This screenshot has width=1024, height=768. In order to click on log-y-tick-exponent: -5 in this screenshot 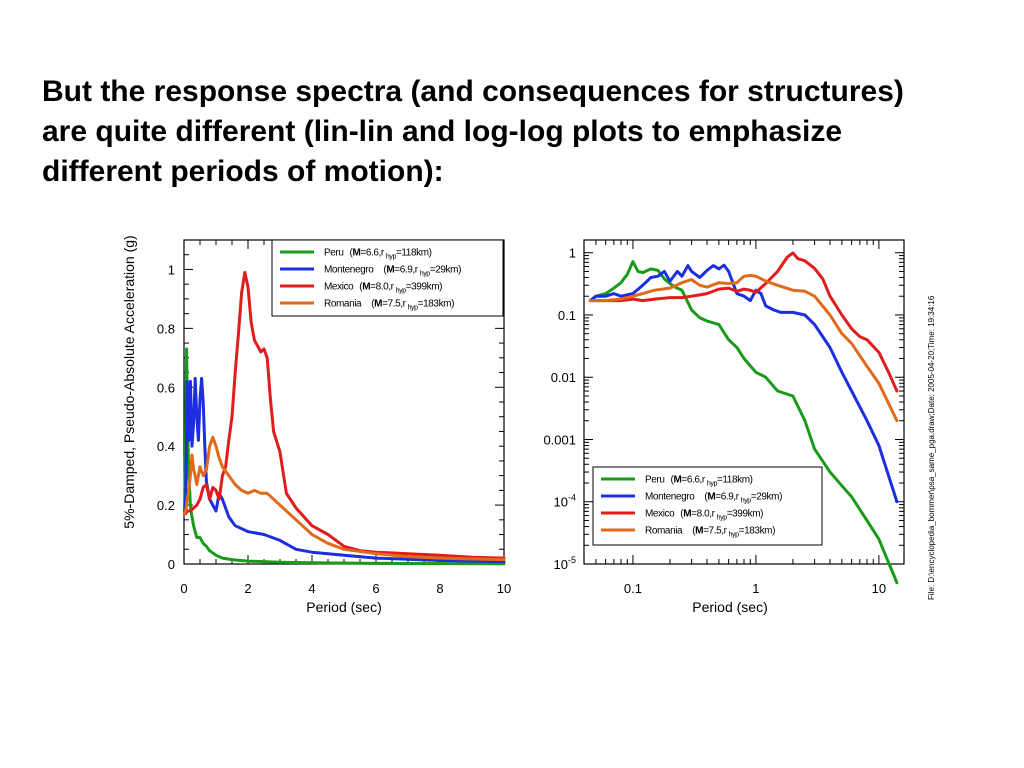, I will do `click(572, 560)`.